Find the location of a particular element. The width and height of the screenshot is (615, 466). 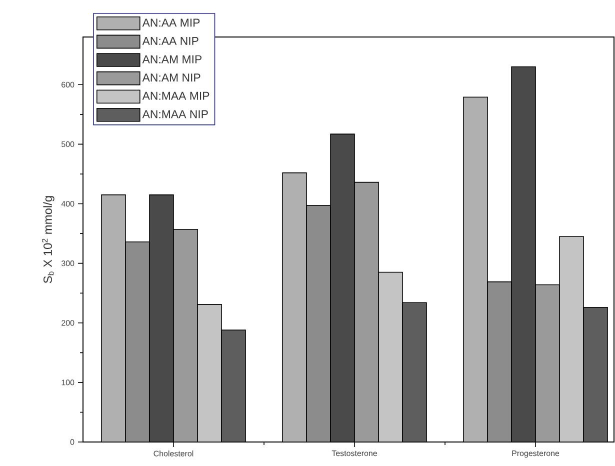

y-axis-title: S$_{b}$ X 10$^{2}$ mmol/g is located at coordinates (48, 240).